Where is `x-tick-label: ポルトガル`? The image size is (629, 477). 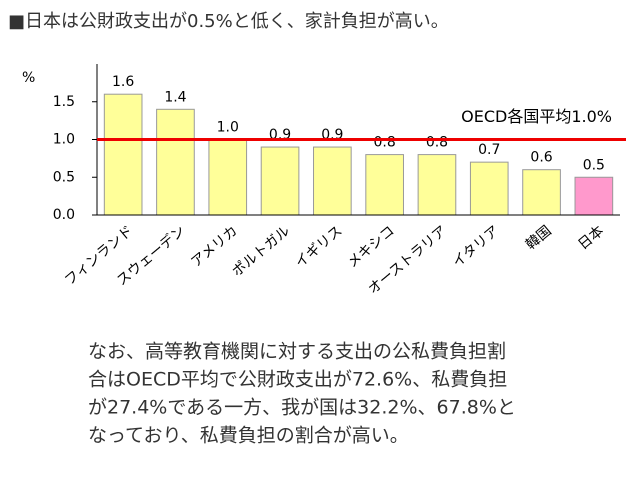
x-tick-label: ポルトガル is located at coordinates (261, 251).